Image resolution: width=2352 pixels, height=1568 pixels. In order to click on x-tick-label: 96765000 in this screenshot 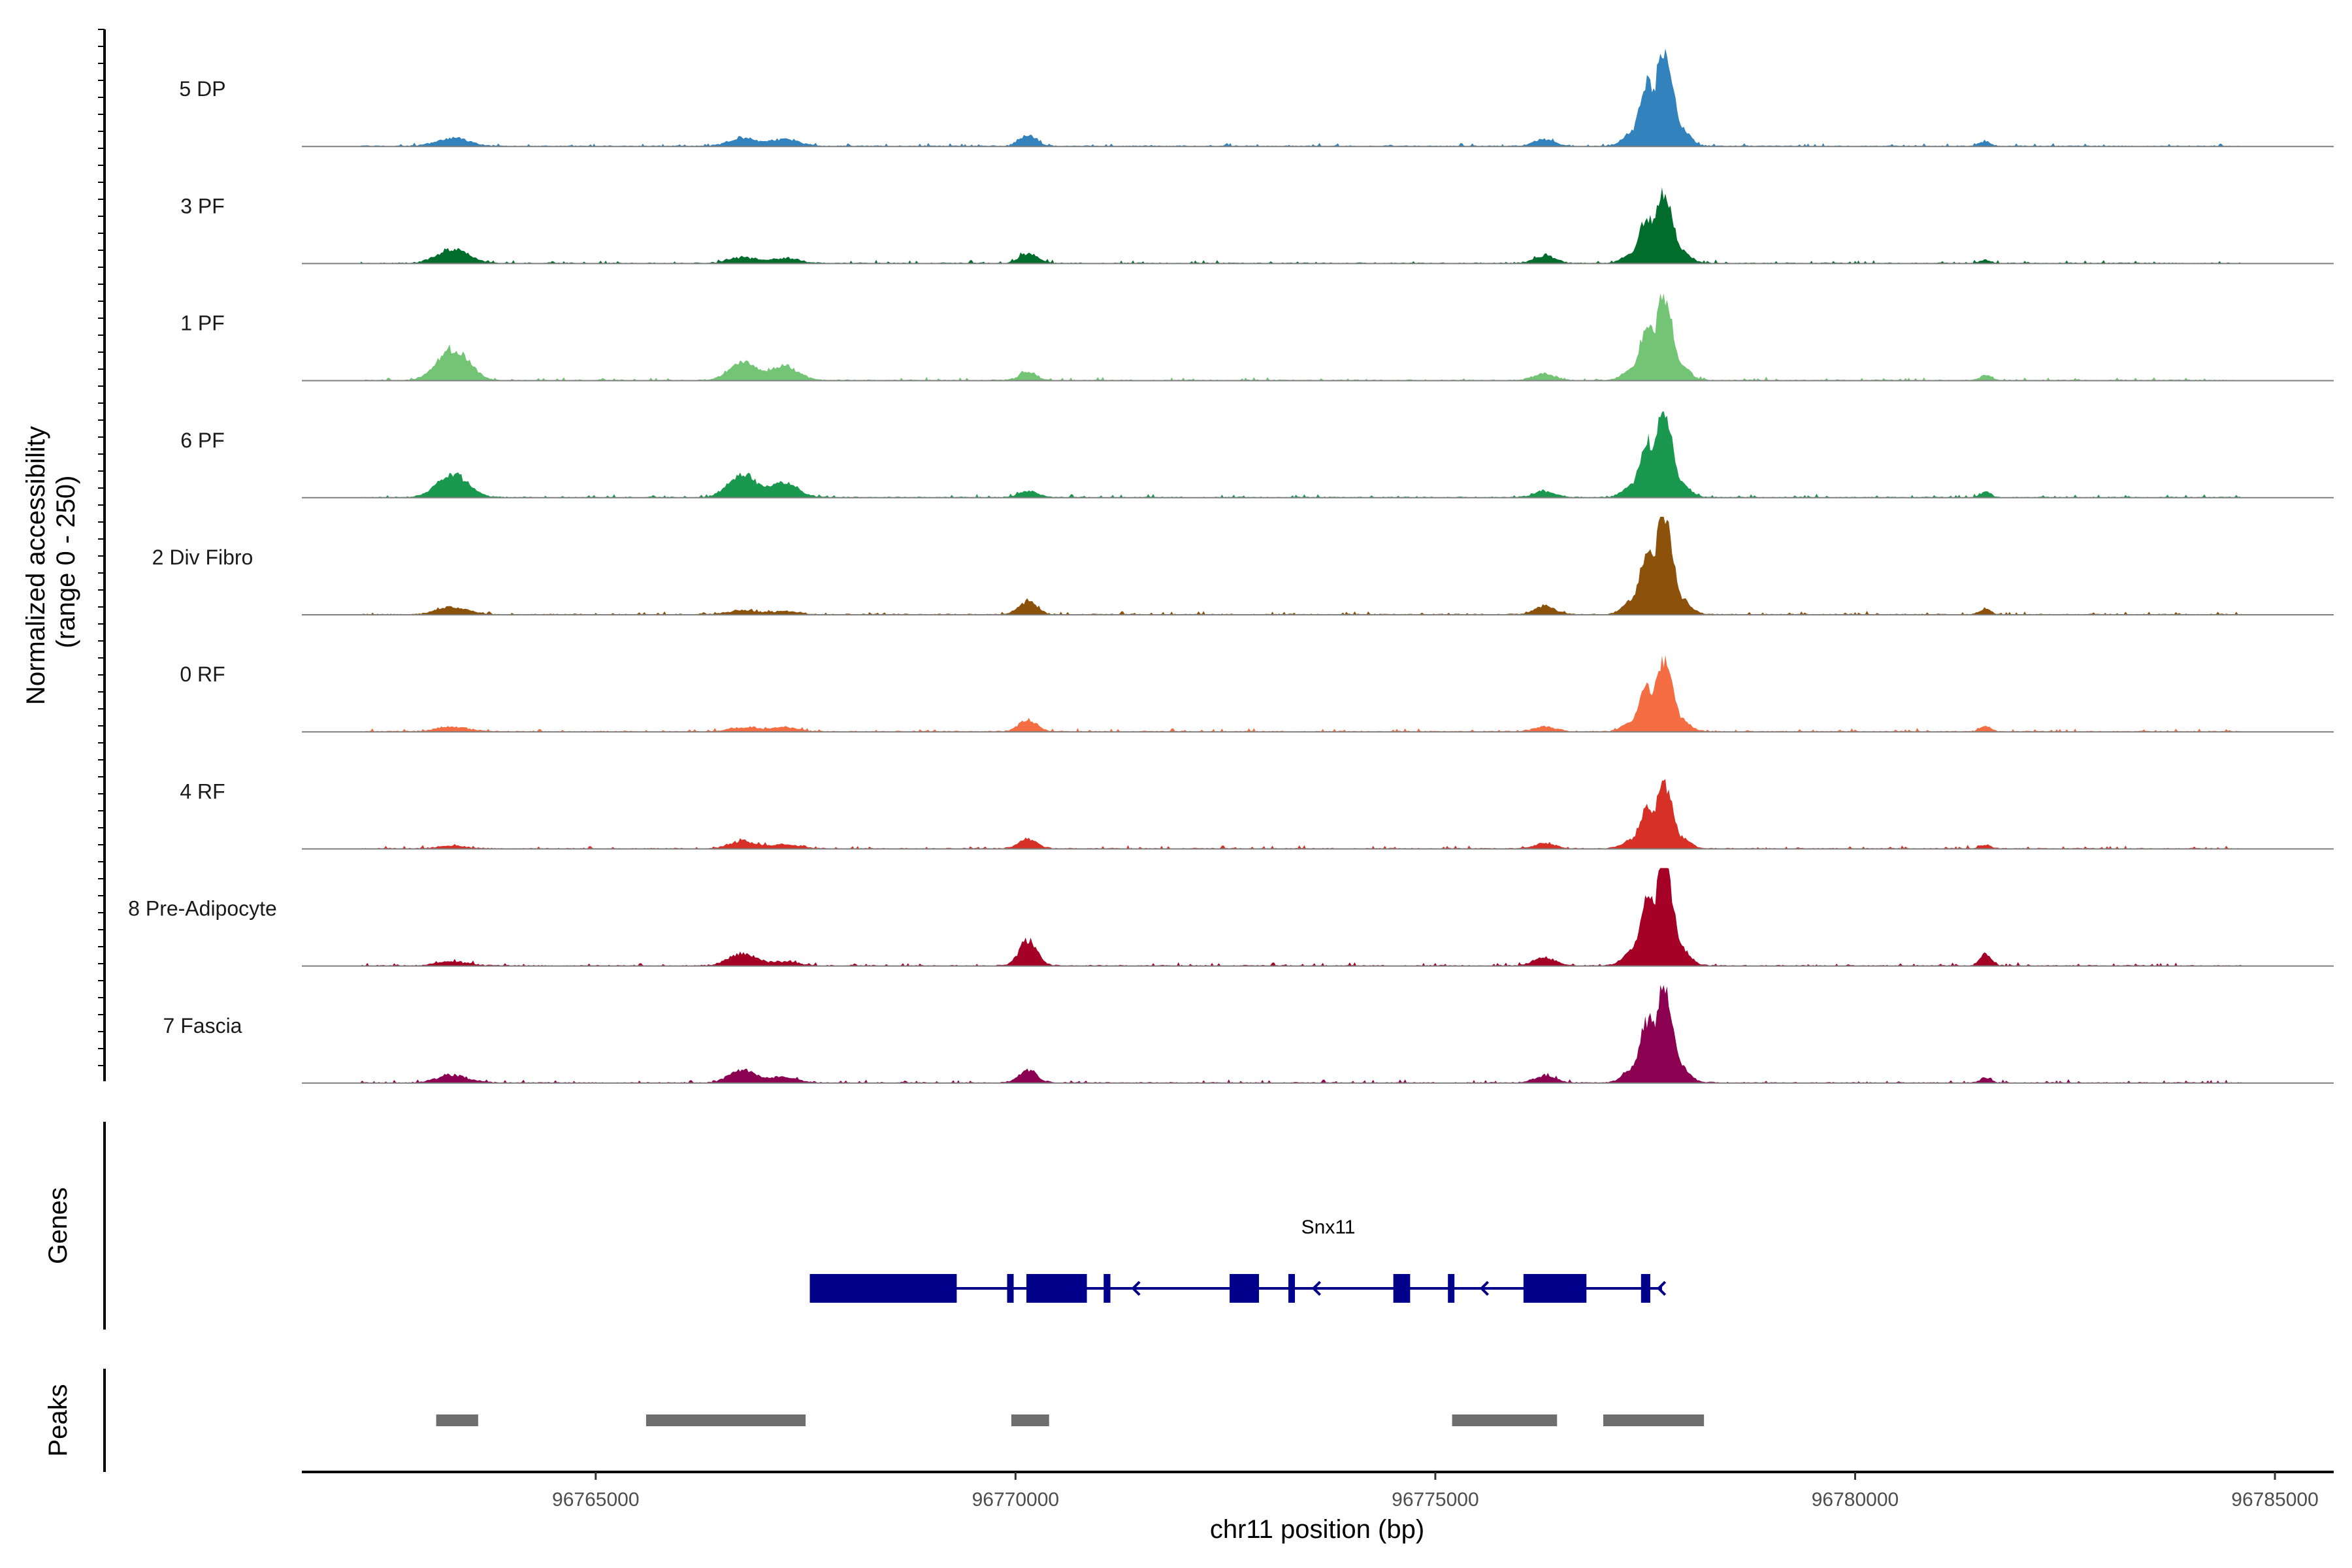, I will do `click(595, 1500)`.